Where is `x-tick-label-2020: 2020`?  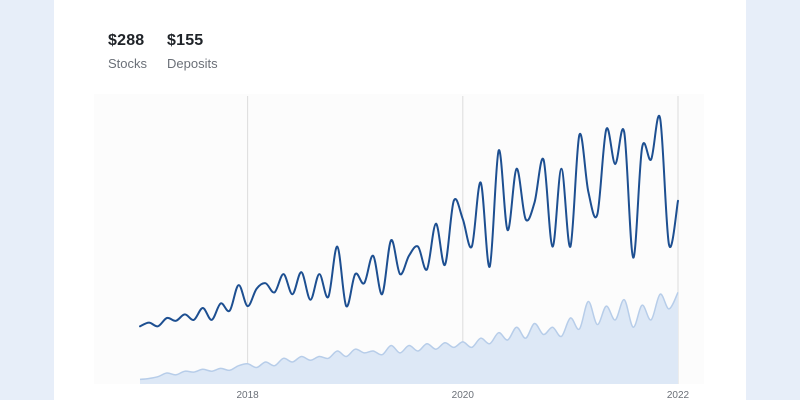 x-tick-label-2020: 2020 is located at coordinates (463, 395).